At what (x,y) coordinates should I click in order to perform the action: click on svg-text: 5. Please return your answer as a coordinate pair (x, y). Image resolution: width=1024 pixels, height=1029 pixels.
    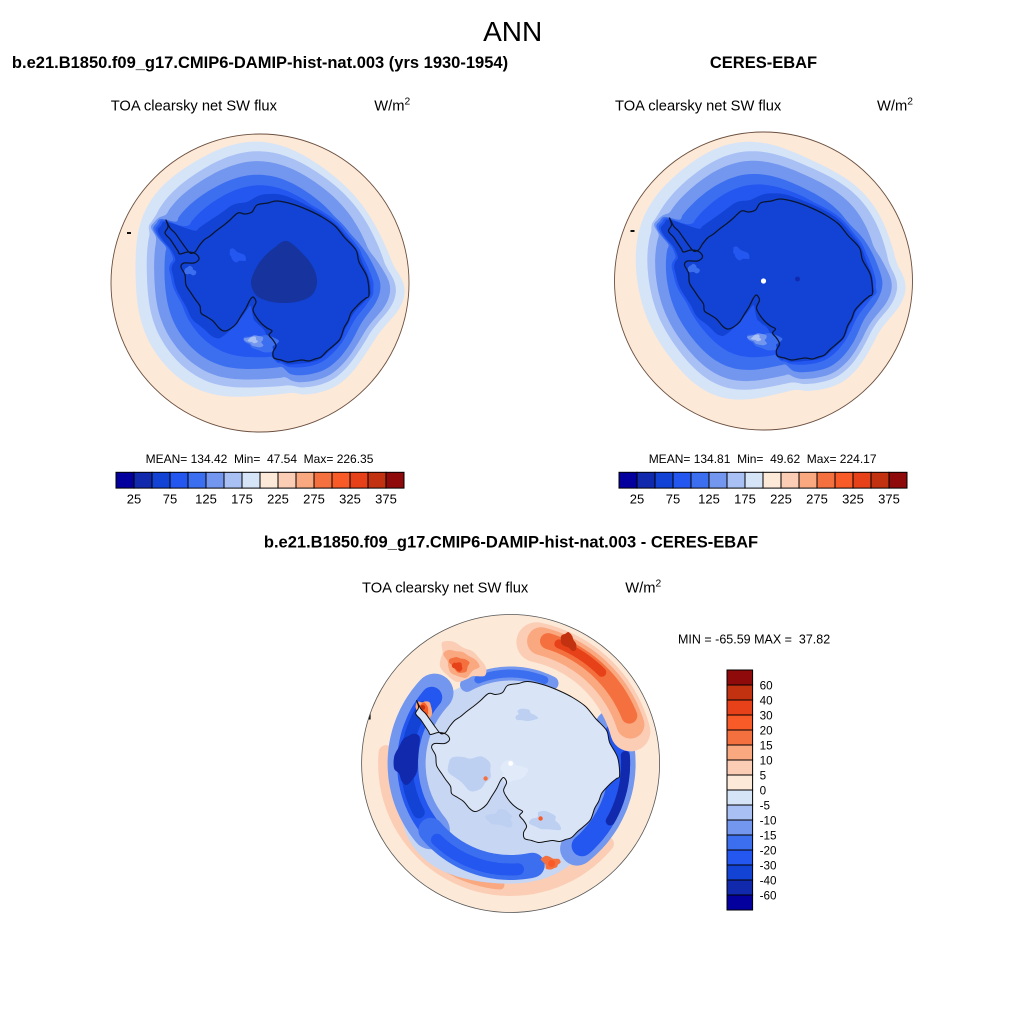
    Looking at the image, I should click on (763, 775).